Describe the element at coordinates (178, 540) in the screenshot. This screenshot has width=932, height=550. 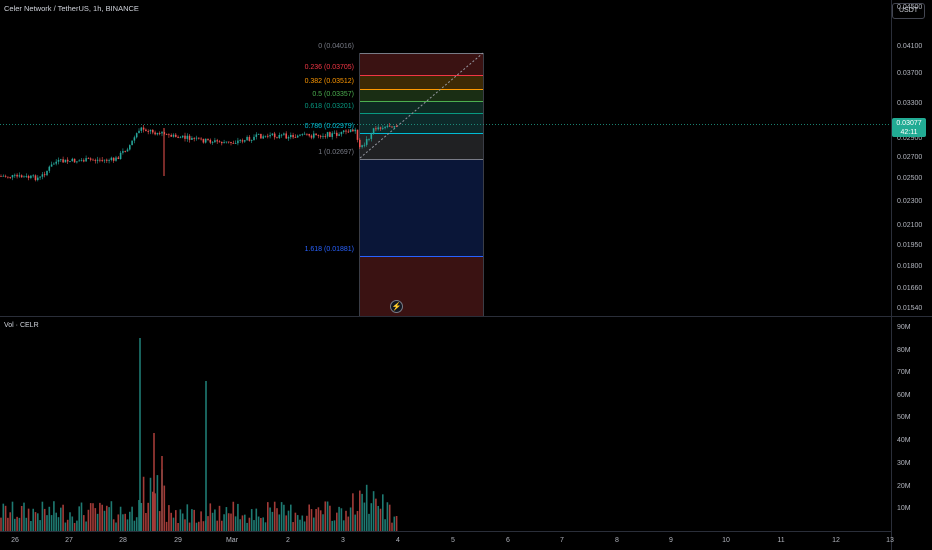
I see `time-axis-label: 29` at that location.